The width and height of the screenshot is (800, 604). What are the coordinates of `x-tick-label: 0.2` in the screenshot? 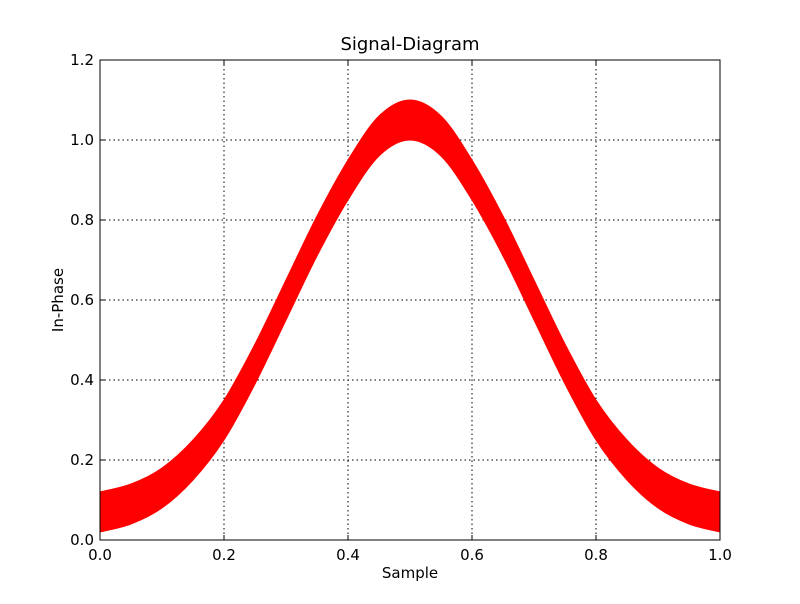 It's located at (224, 555).